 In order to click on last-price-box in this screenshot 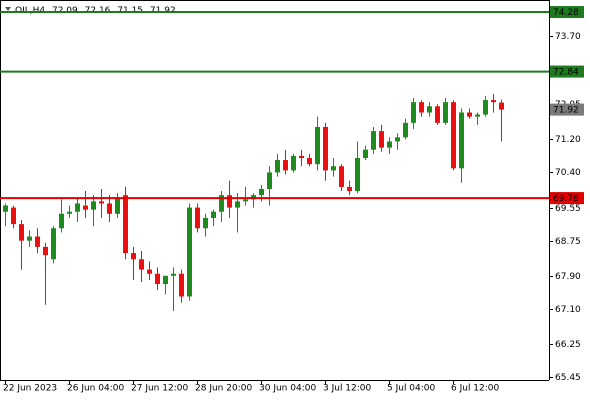, I will do `click(567, 109)`.